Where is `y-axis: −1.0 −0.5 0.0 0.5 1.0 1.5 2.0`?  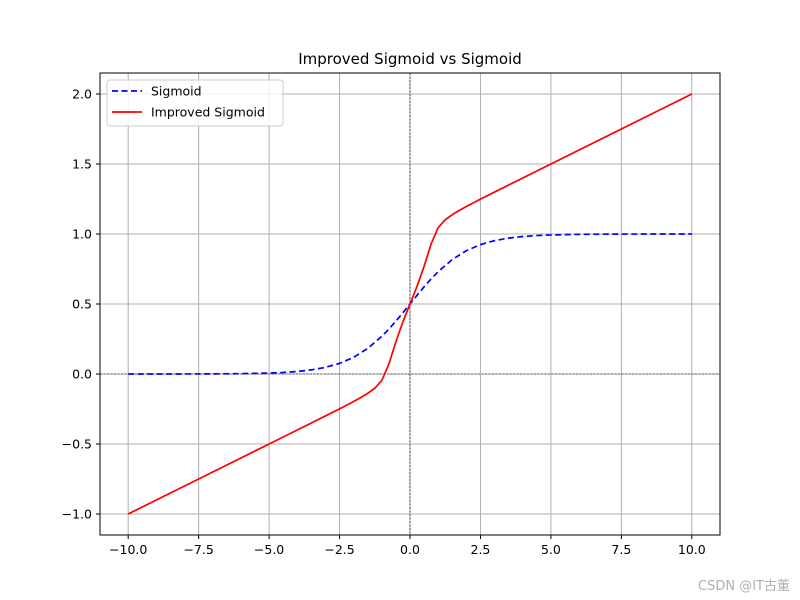 y-axis: −1.0 −0.5 0.0 0.5 1.0 1.5 2.0 is located at coordinates (81, 304).